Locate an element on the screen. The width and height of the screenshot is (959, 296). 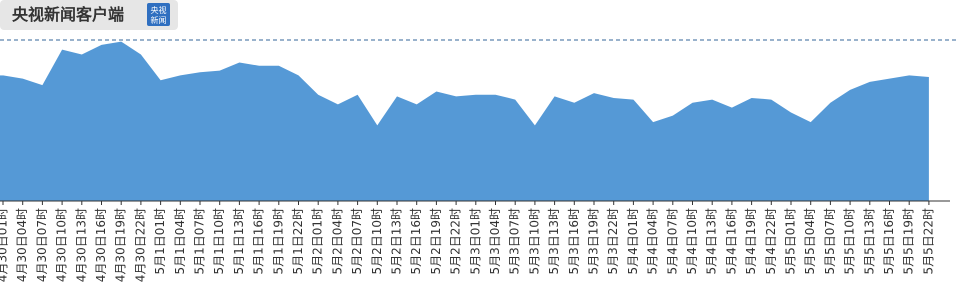
logo is located at coordinates (158, 14).